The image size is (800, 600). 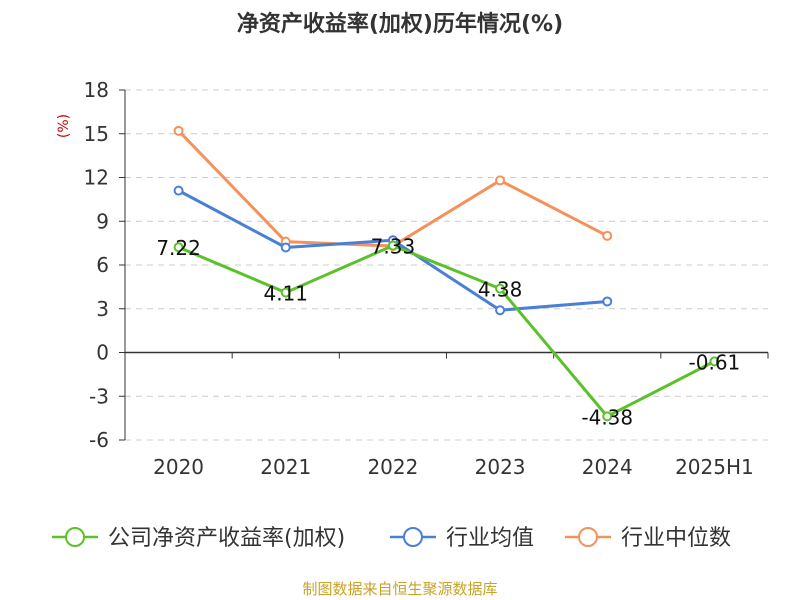 I want to click on legend-item: 行业中位数, so click(x=648, y=538).